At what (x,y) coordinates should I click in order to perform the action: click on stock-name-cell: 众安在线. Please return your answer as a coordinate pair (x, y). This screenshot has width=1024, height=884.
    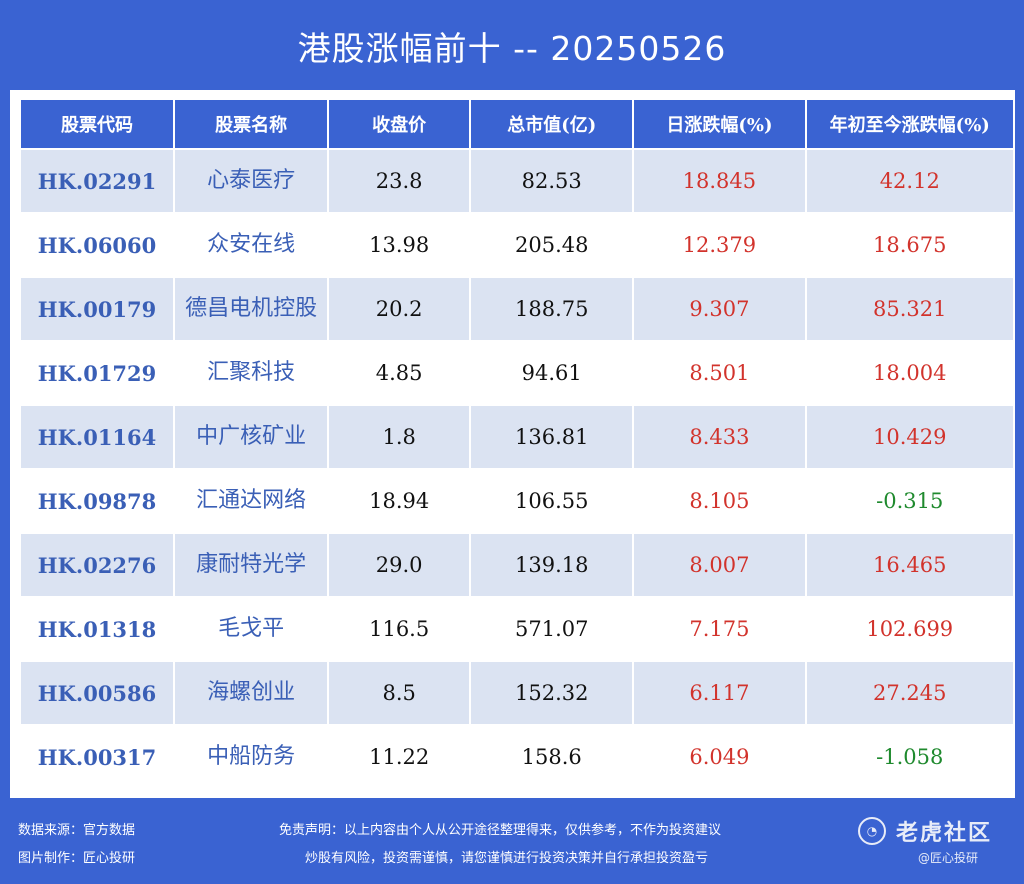
    Looking at the image, I should click on (251, 245).